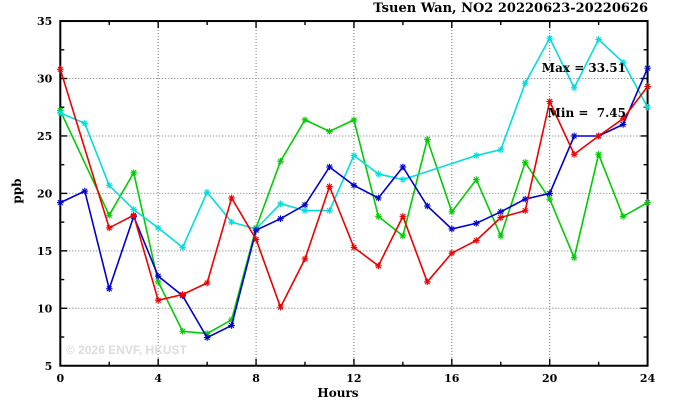 The height and width of the screenshot is (409, 674). I want to click on svg-text: 0, so click(60, 378).